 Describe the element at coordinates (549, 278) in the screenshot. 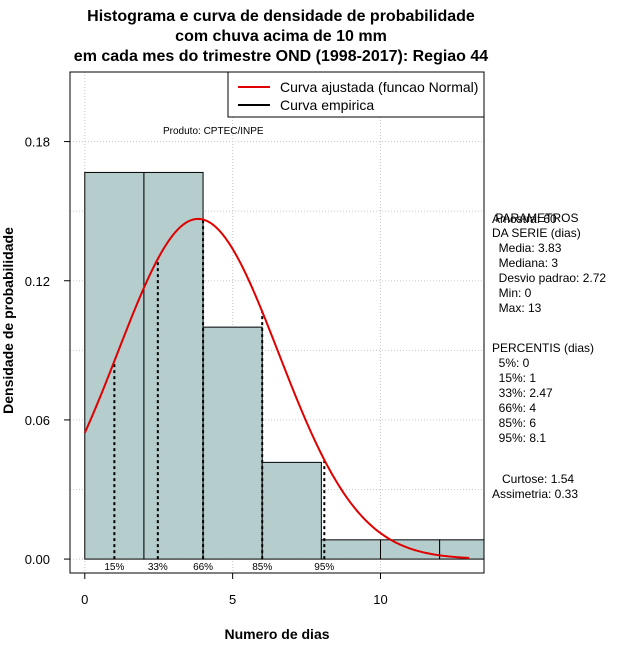

I see `parameter-line: Desvio padrao: 2.72` at that location.